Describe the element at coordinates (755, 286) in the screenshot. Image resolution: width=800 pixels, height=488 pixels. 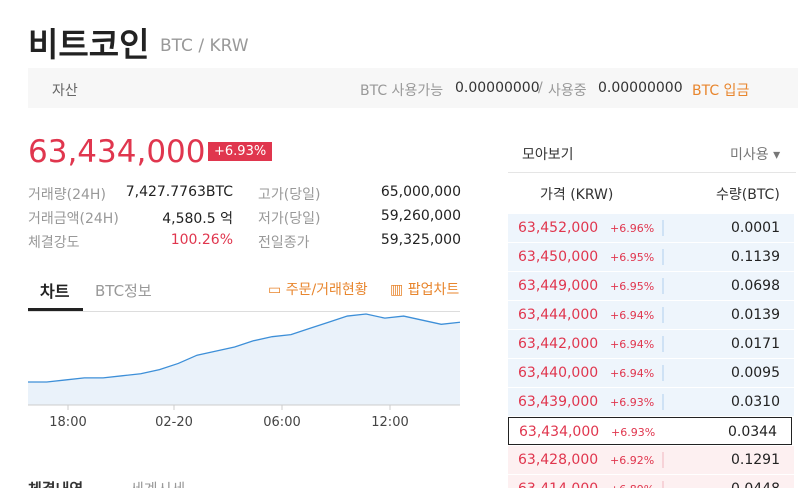
I see `ob-qty: 0.0698` at that location.